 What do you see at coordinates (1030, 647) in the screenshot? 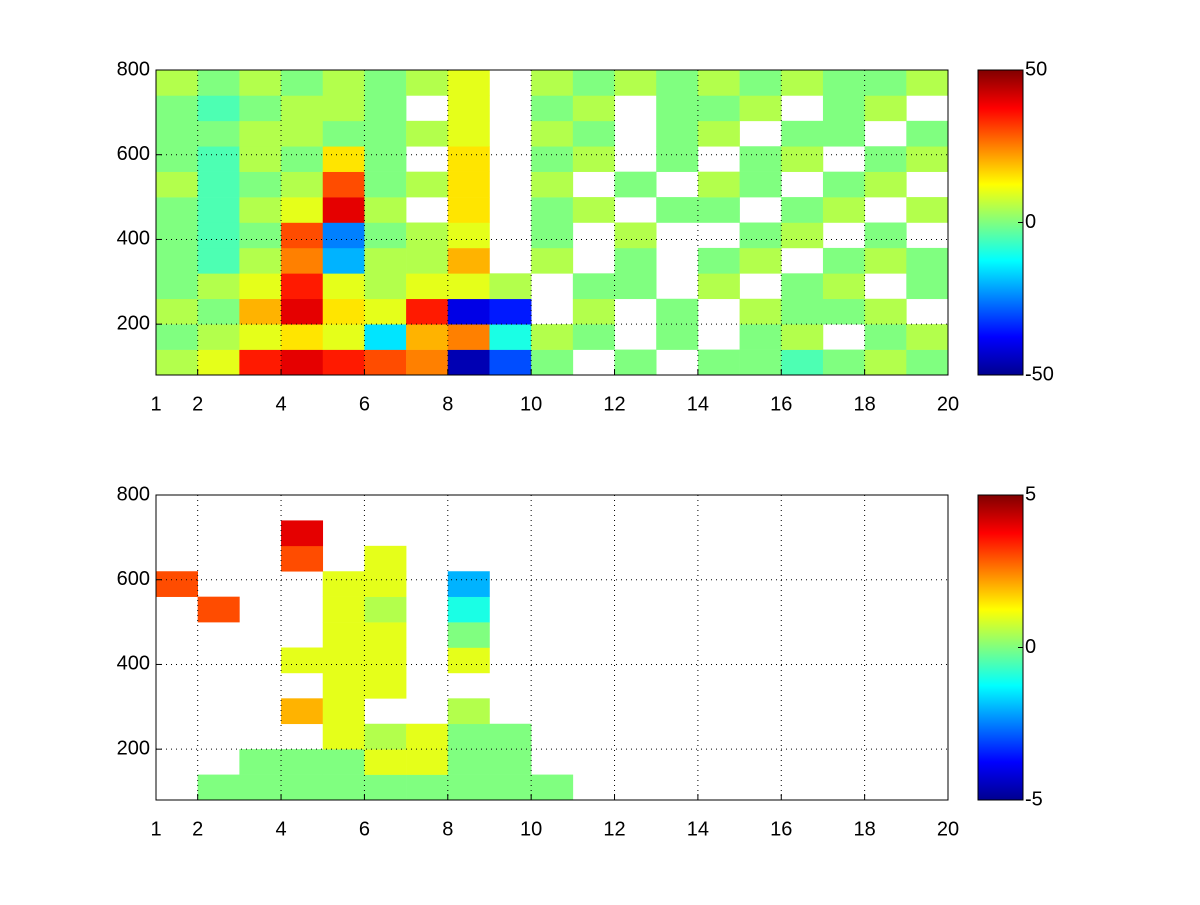
I see `colorbar-tick-label: 0` at bounding box center [1030, 647].